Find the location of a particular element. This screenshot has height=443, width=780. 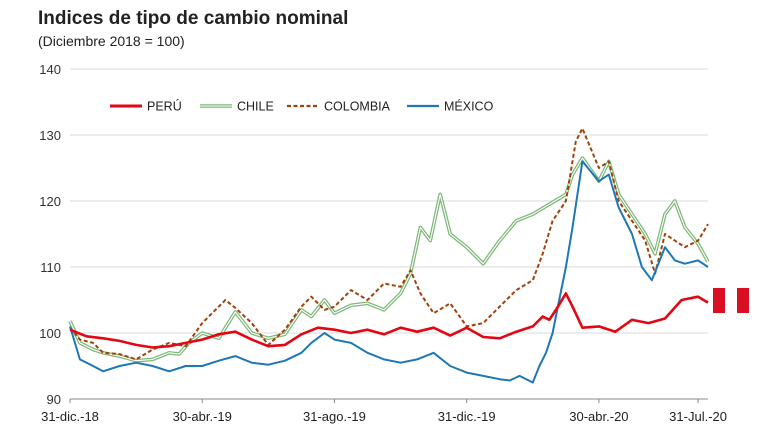

chart-subtitle: (Diciembre 2018 = 100) is located at coordinates (111, 41).